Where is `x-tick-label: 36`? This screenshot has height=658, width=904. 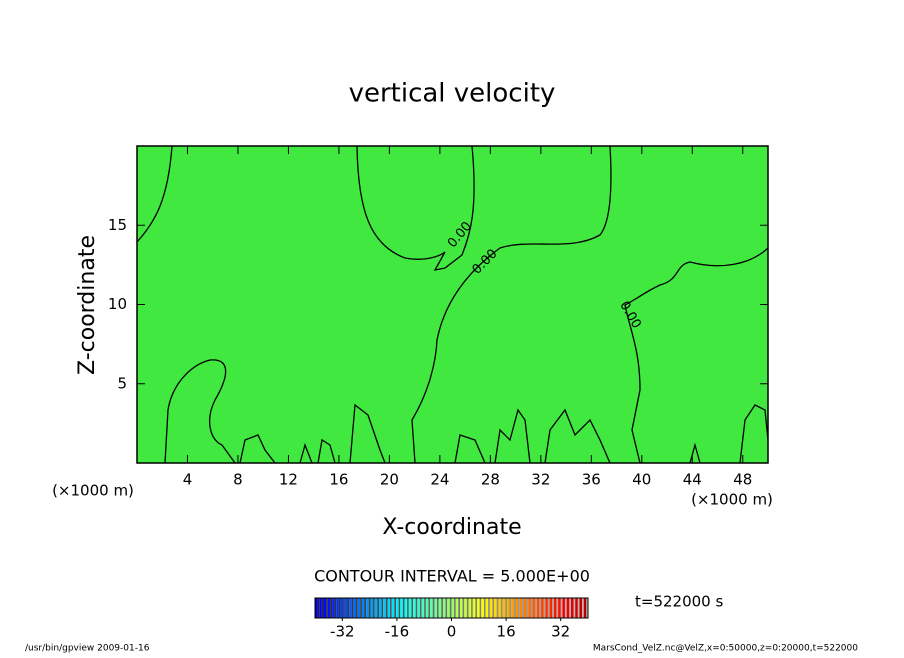
x-tick-label: 36 is located at coordinates (591, 480).